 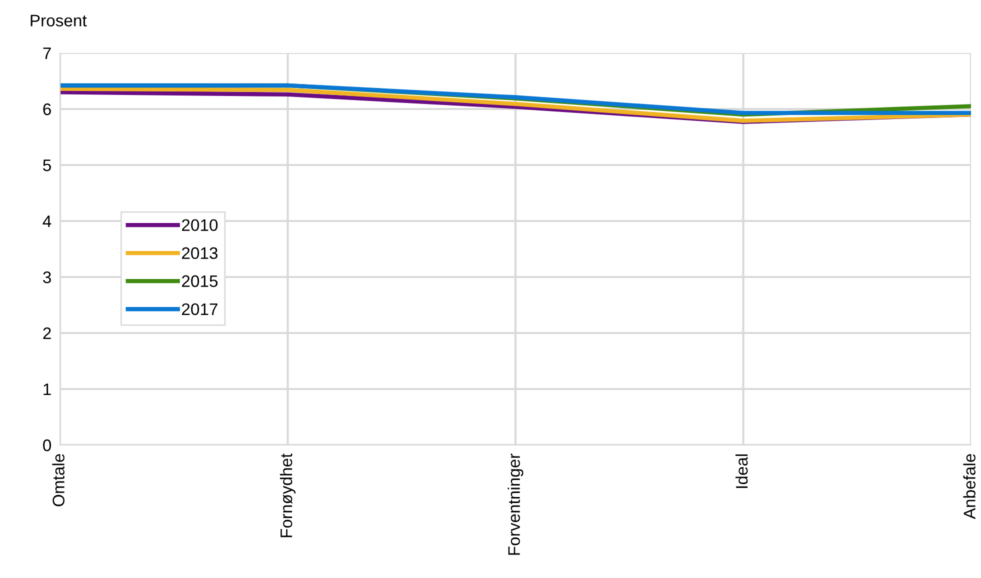 What do you see at coordinates (47, 390) in the screenshot?
I see `y-tick-label: 1` at bounding box center [47, 390].